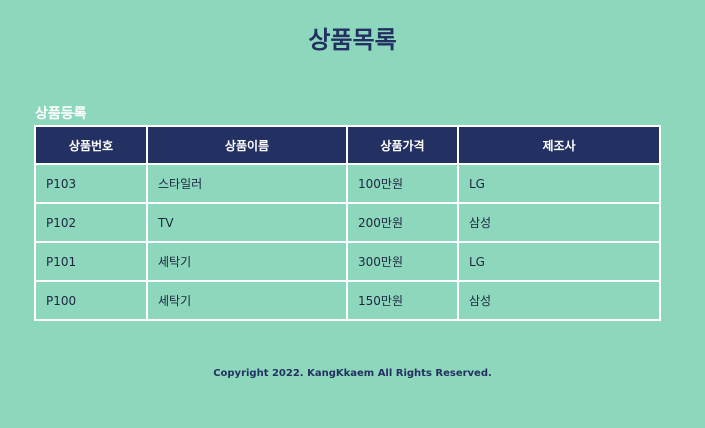 This screenshot has height=428, width=705. Describe the element at coordinates (91, 183) in the screenshot. I see `cell-product-number: P103` at that location.